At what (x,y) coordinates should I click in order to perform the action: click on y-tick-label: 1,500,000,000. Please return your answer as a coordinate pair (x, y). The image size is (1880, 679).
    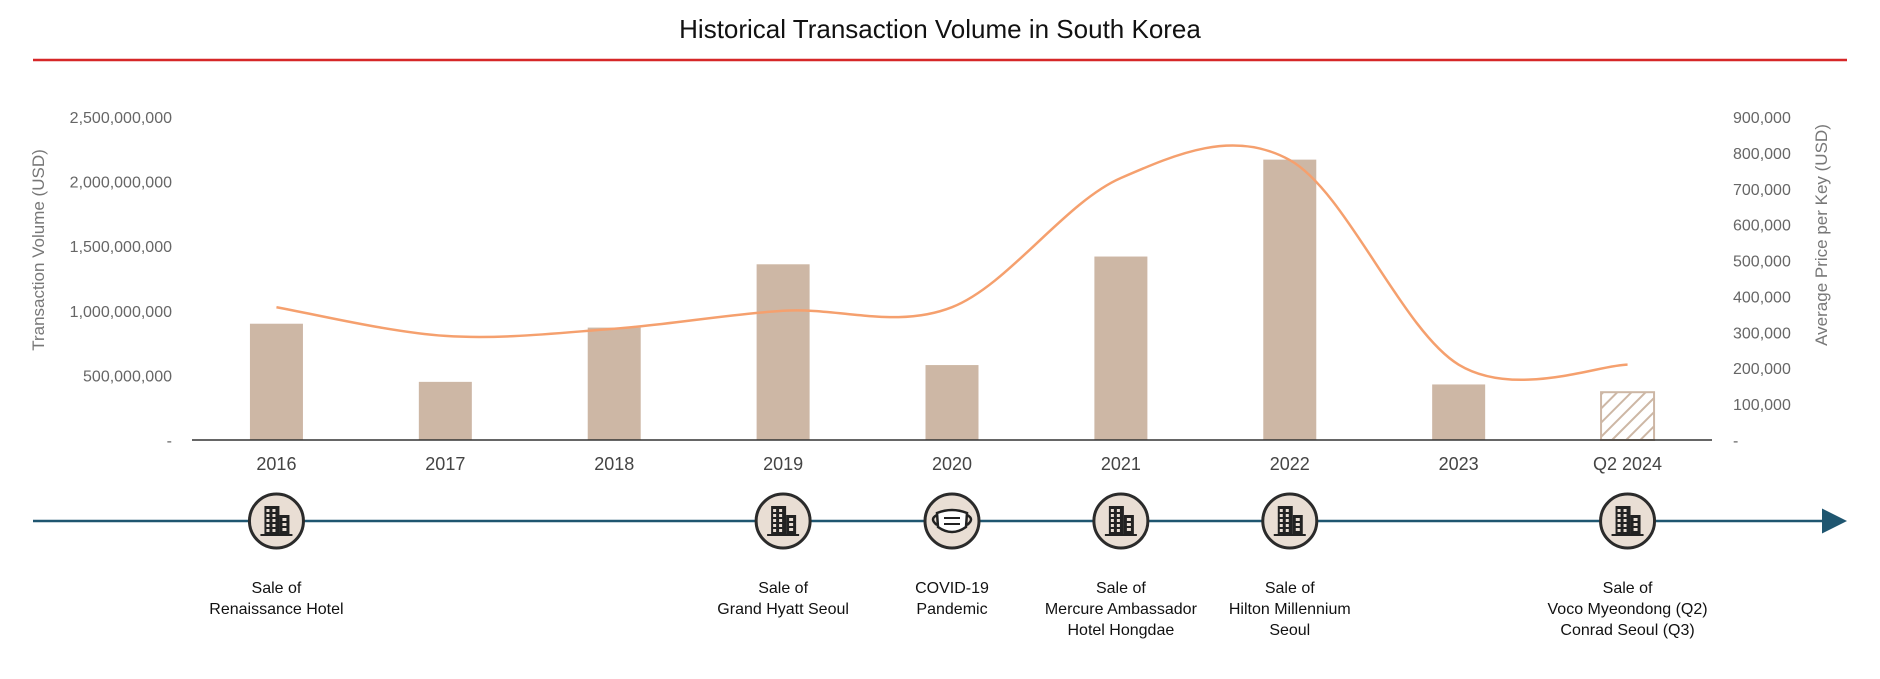
    Looking at the image, I should click on (121, 247).